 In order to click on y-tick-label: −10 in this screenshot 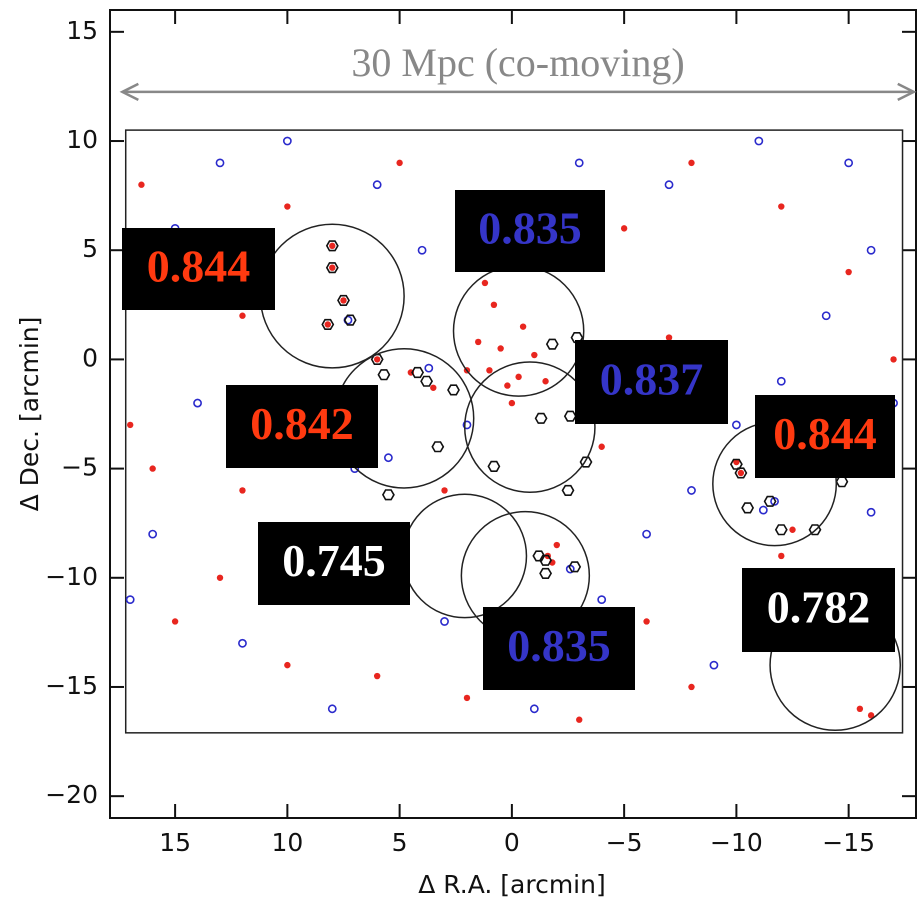, I will do `click(71, 576)`.